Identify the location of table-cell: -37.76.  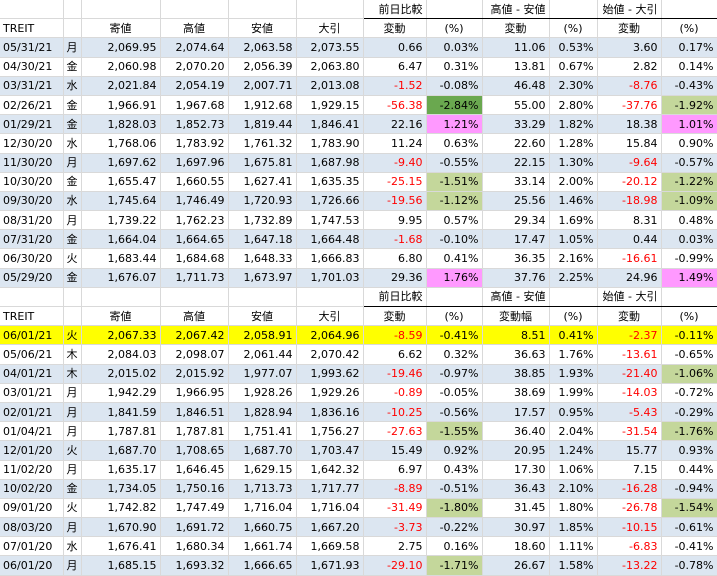
(629, 105).